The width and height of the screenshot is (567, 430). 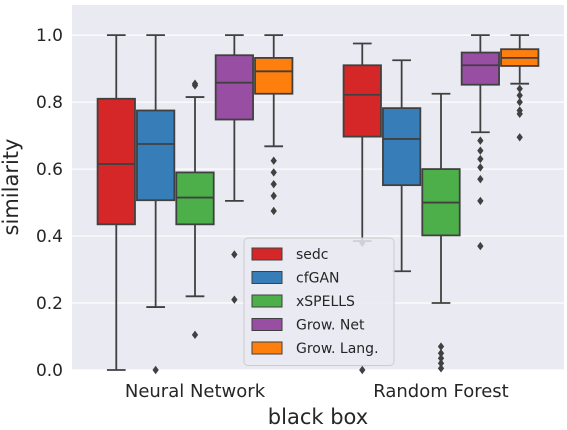 What do you see at coordinates (274, 125) in the screenshot?
I see `box-grow-lang--0` at bounding box center [274, 125].